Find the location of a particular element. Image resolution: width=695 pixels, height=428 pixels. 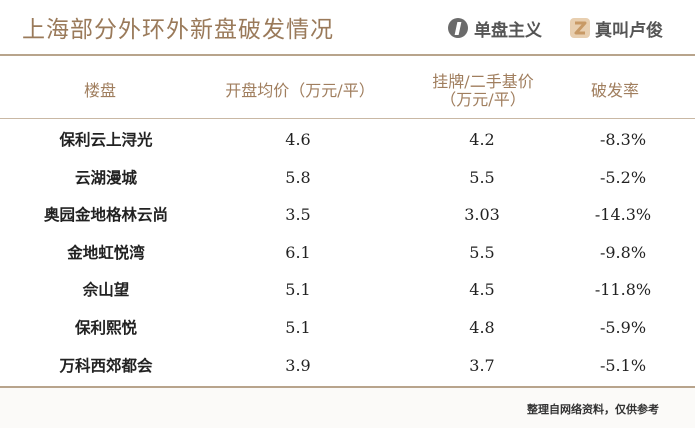

table-header: 楼盘 开盘均价（万元/平） 挂牌/二手基价 （万元/平） 破发率 is located at coordinates (347, 90).